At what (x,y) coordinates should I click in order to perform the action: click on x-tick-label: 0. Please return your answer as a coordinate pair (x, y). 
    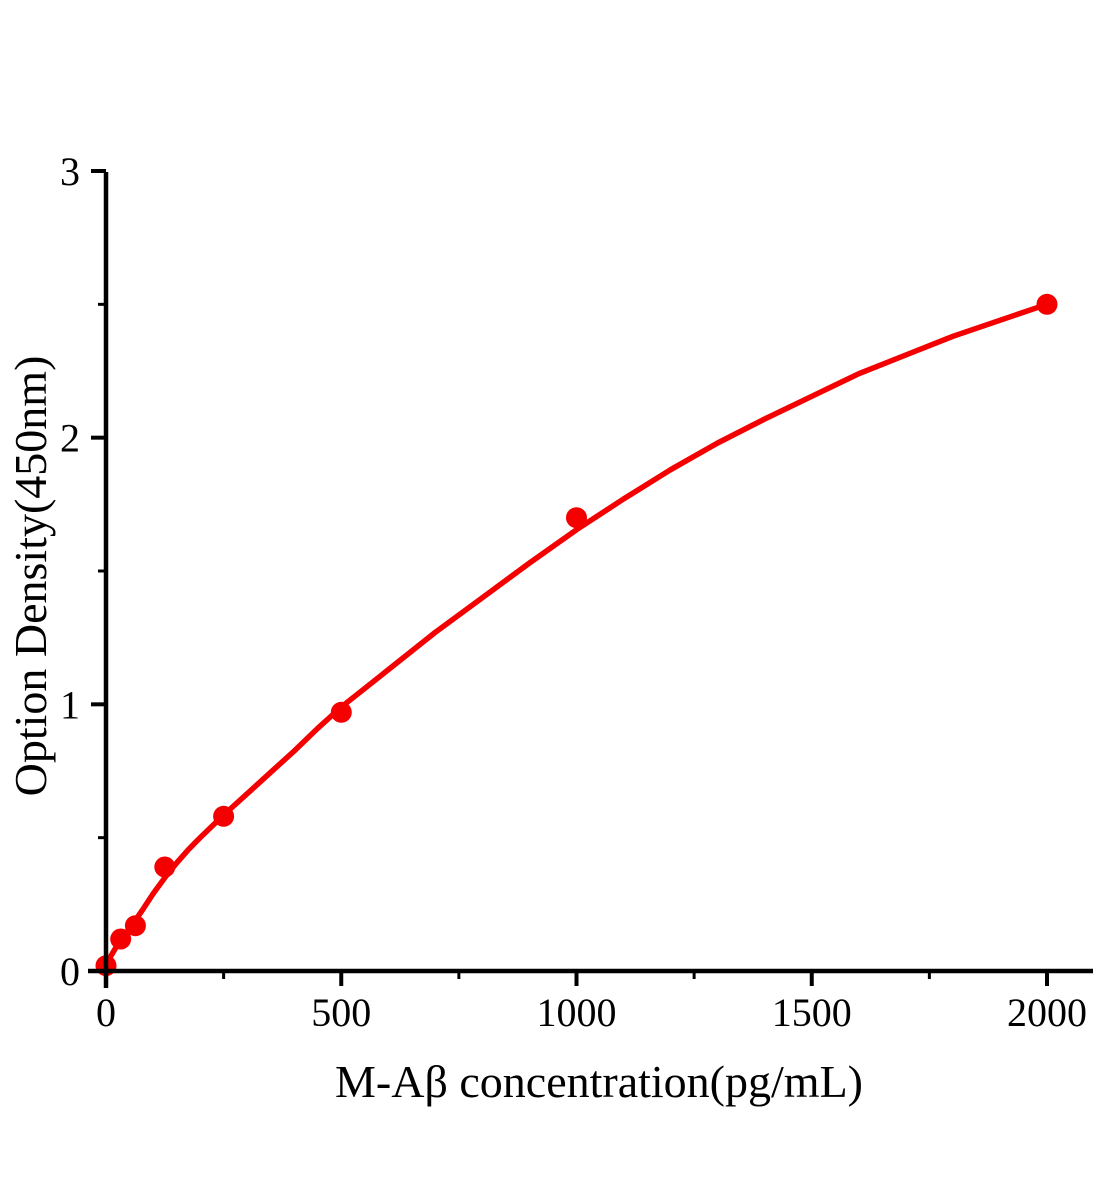
    Looking at the image, I should click on (106, 1012).